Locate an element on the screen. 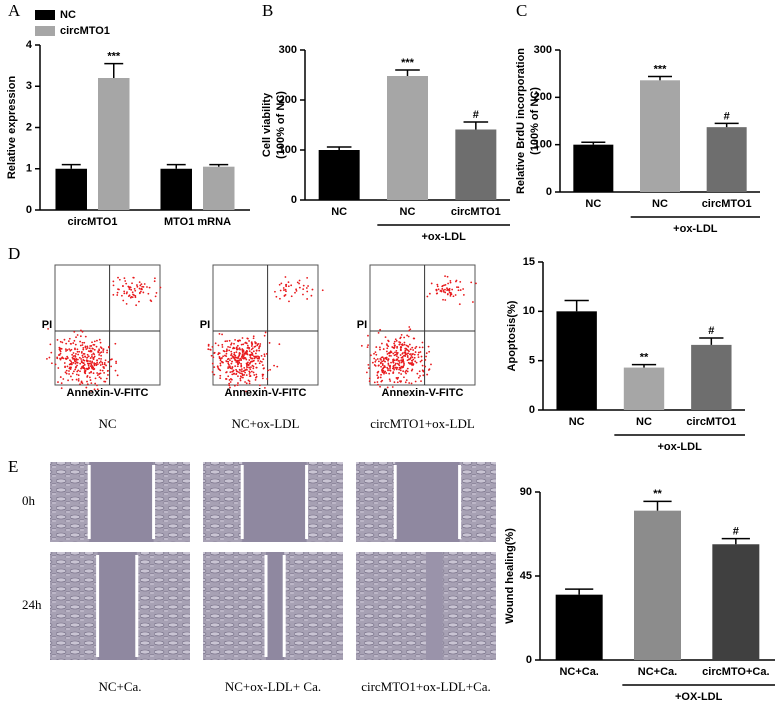 The width and height of the screenshot is (784, 708). x-tick-label: NC is located at coordinates (577, 422).